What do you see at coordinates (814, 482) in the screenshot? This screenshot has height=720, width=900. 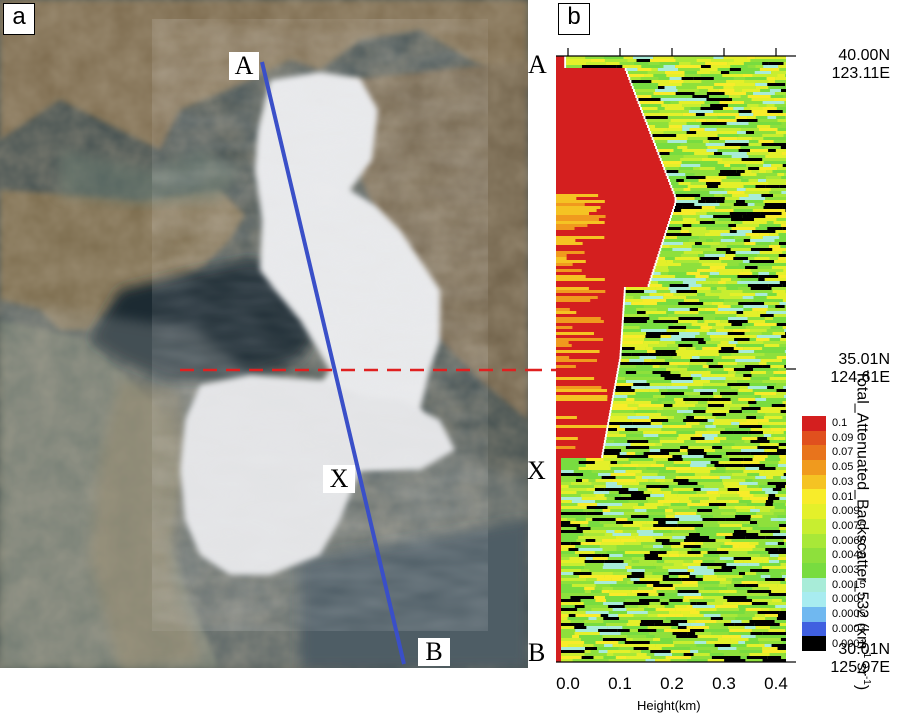 I see `colorbar-swatch` at bounding box center [814, 482].